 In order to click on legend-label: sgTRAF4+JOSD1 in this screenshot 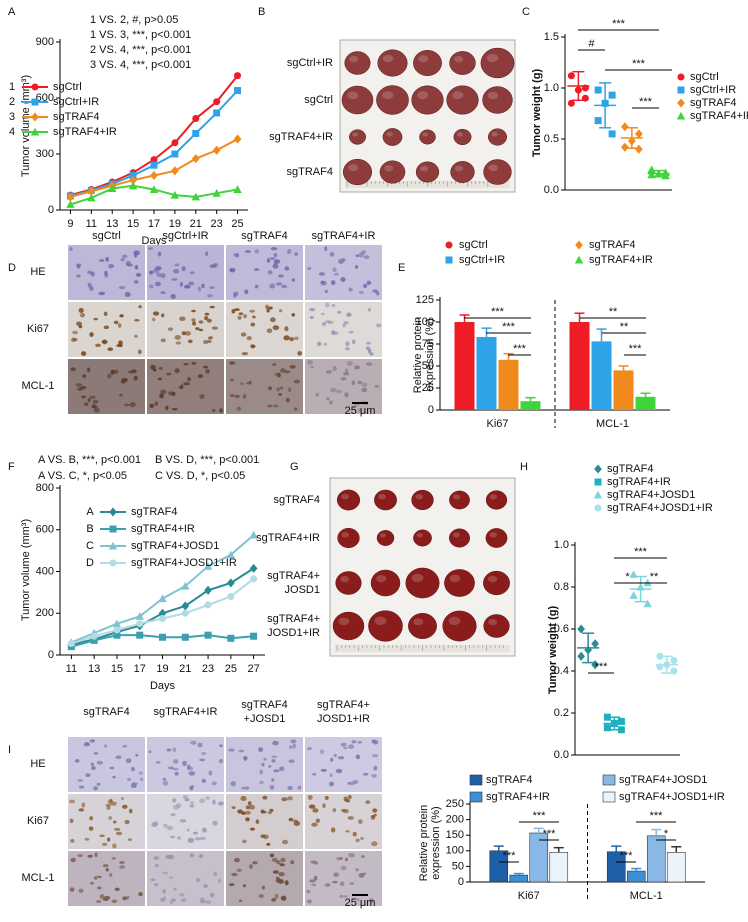, I will do `click(663, 780)`.